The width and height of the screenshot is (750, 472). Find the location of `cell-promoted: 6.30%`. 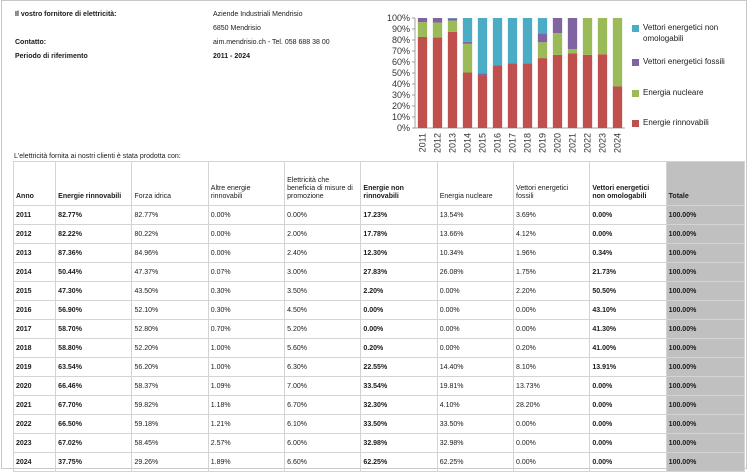

cell-promoted: 6.30% is located at coordinates (323, 367).